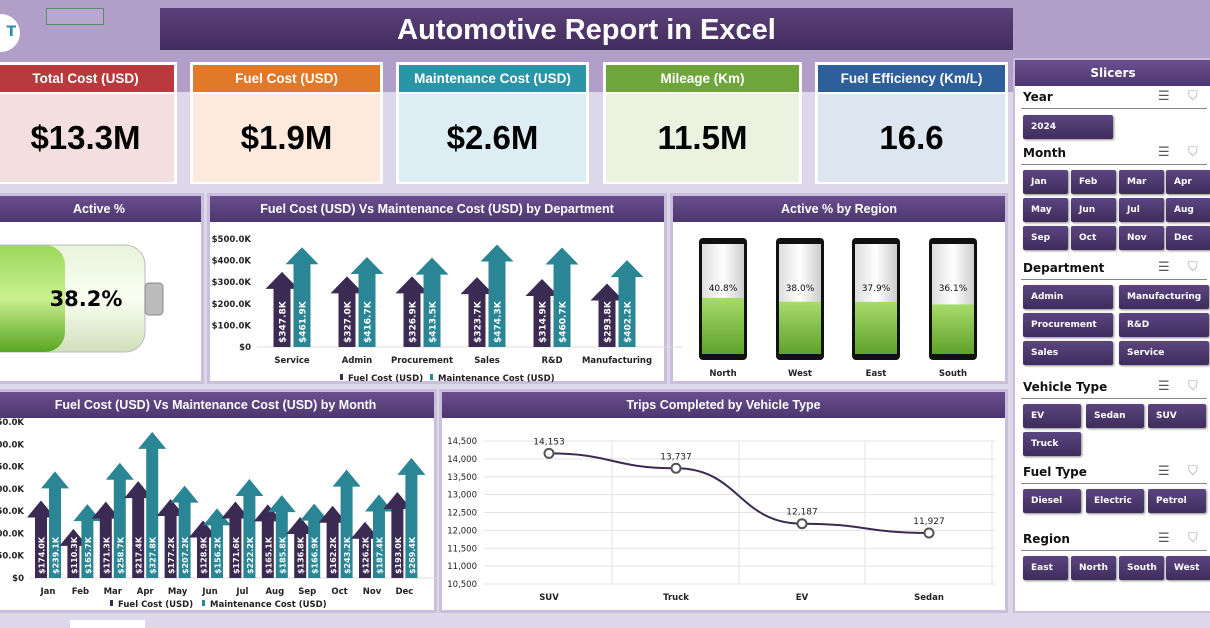 Image resolution: width=1210 pixels, height=628 pixels. What do you see at coordinates (241, 592) in the screenshot?
I see `x-tick-label: Jul` at bounding box center [241, 592].